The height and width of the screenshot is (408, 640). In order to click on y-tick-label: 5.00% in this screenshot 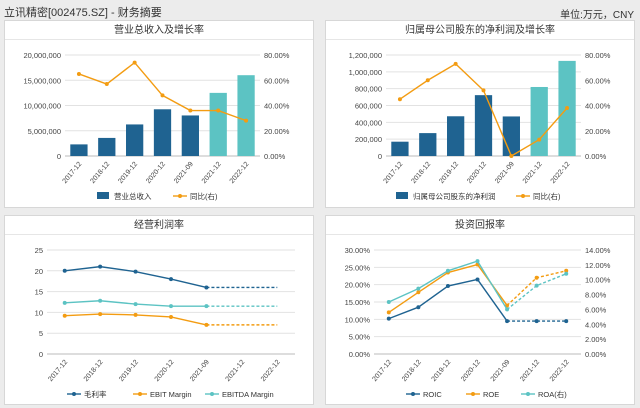, I will do `click(360, 337)`.